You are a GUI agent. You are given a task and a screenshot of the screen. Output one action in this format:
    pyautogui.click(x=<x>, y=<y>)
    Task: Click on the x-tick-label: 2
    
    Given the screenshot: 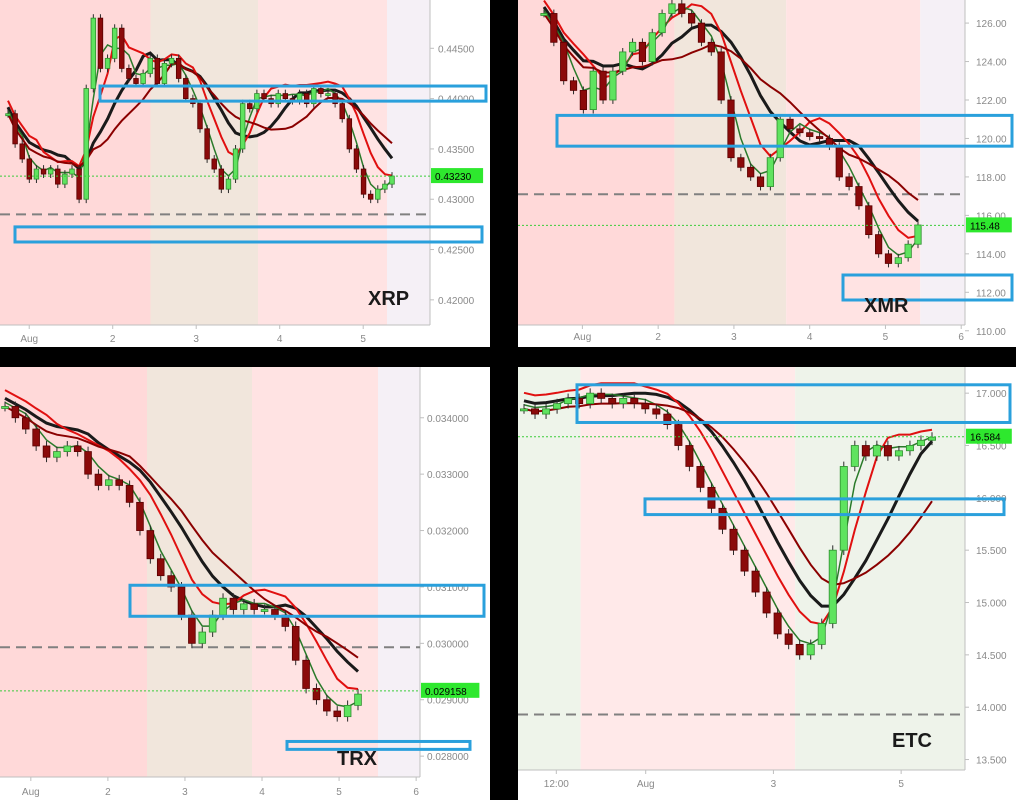 What is the action you would take?
    pyautogui.click(x=658, y=337)
    